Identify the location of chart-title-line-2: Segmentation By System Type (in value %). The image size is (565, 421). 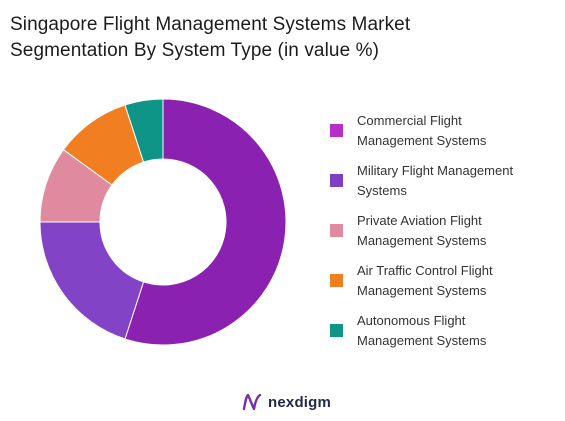
(195, 50).